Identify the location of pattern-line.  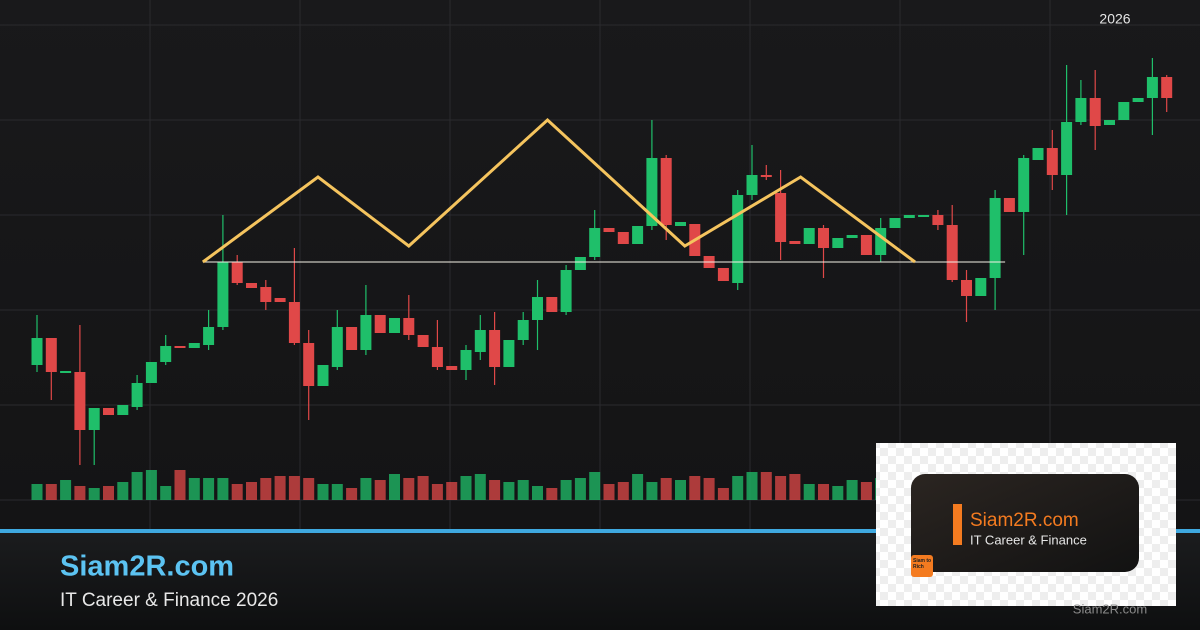
(558, 190).